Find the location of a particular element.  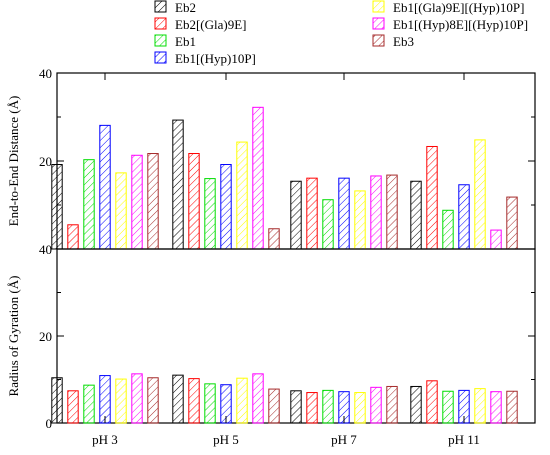

bar-bottom-s2-c2 is located at coordinates (328, 406).